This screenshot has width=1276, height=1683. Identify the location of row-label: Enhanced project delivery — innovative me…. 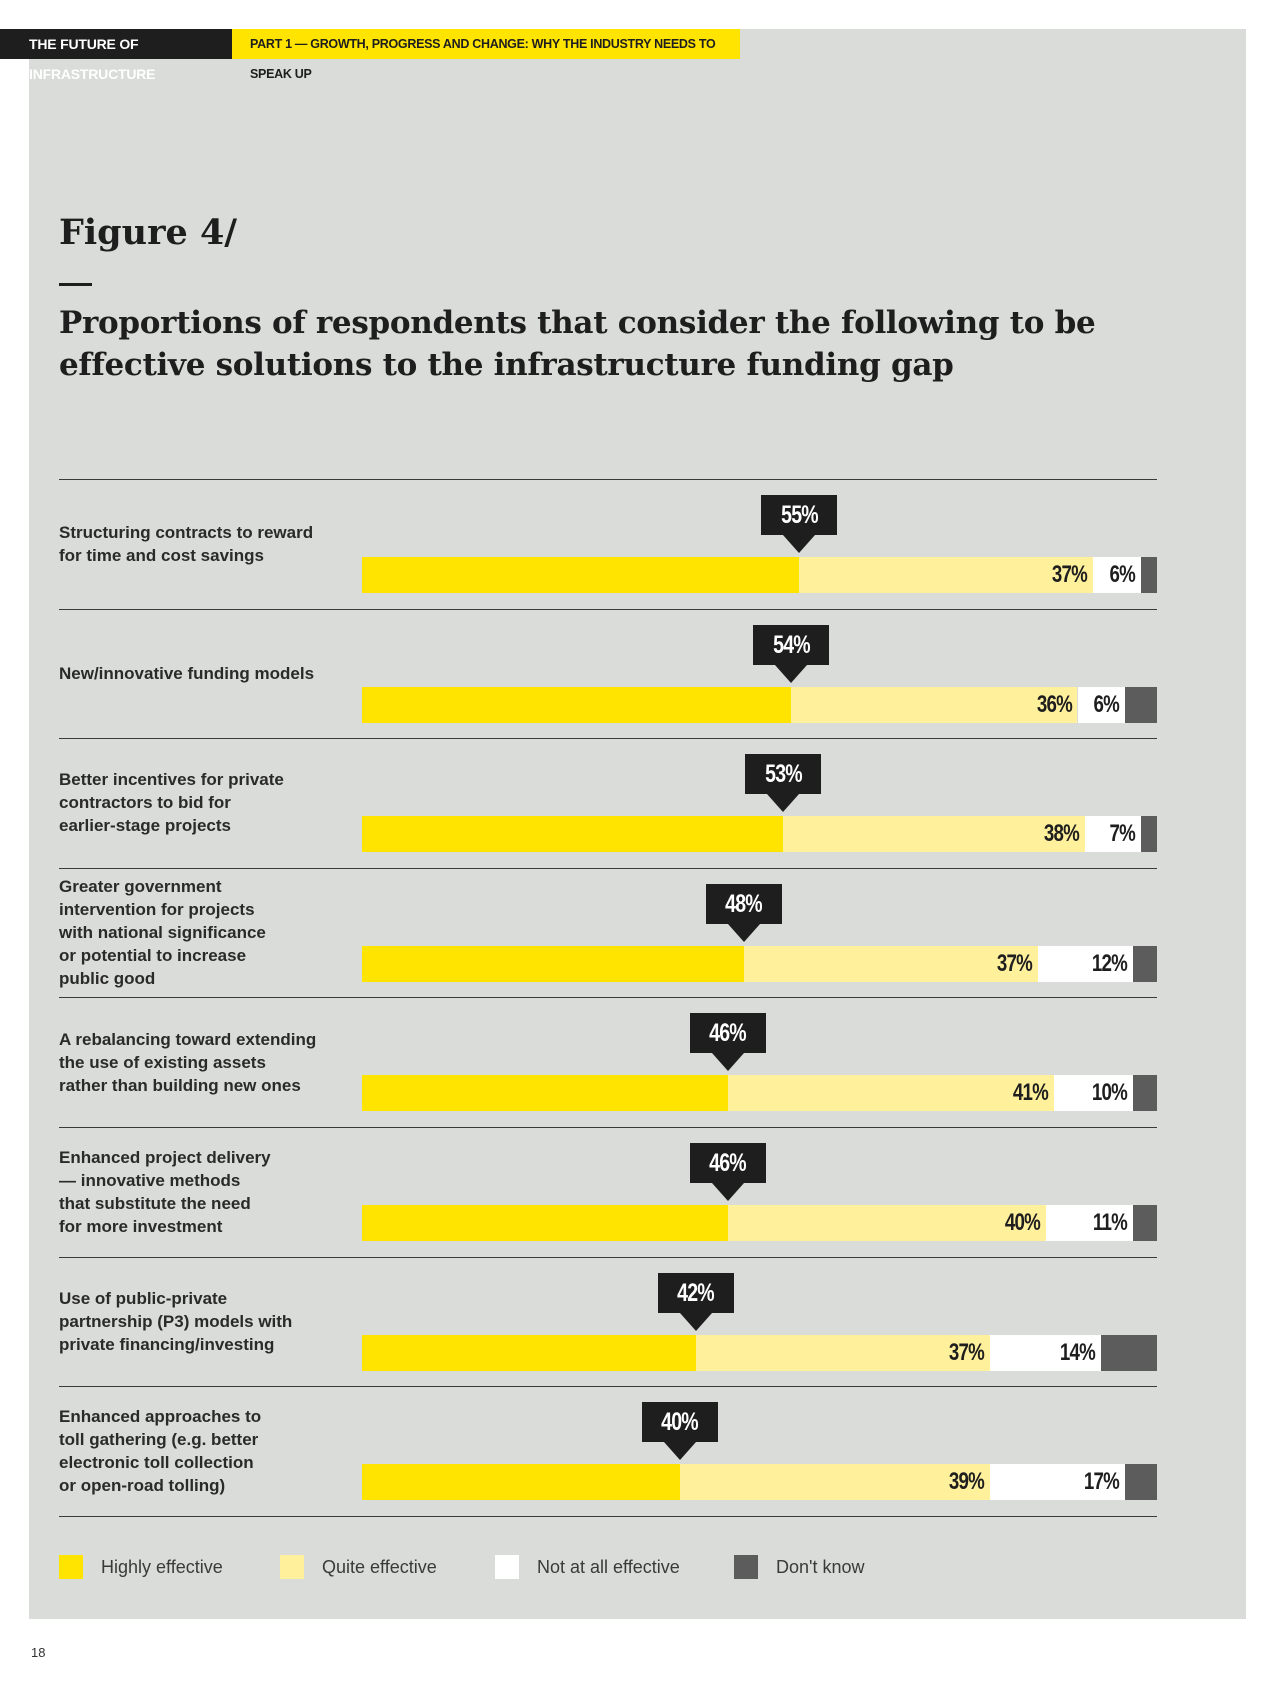
(204, 1192).